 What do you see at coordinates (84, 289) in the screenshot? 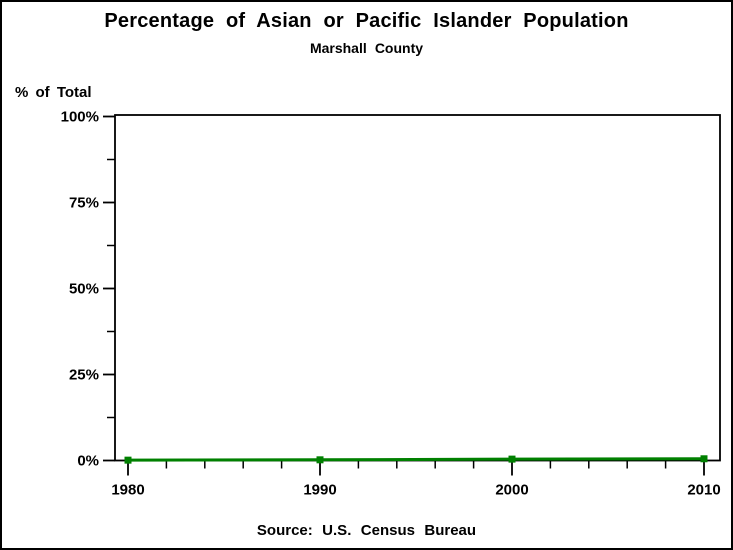
I see `y-tick-label: 50%` at bounding box center [84, 289].